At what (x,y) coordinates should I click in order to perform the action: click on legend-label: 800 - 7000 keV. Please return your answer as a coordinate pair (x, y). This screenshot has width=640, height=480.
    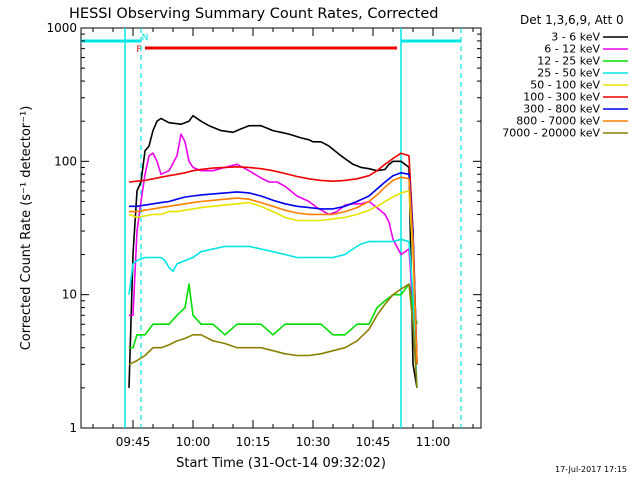
    Looking at the image, I should click on (558, 121).